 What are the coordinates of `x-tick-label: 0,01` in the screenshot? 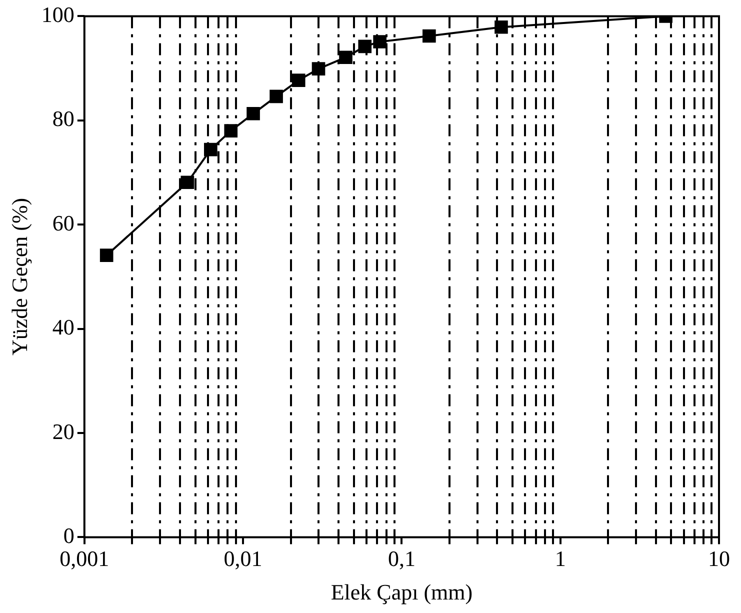 It's located at (243, 559).